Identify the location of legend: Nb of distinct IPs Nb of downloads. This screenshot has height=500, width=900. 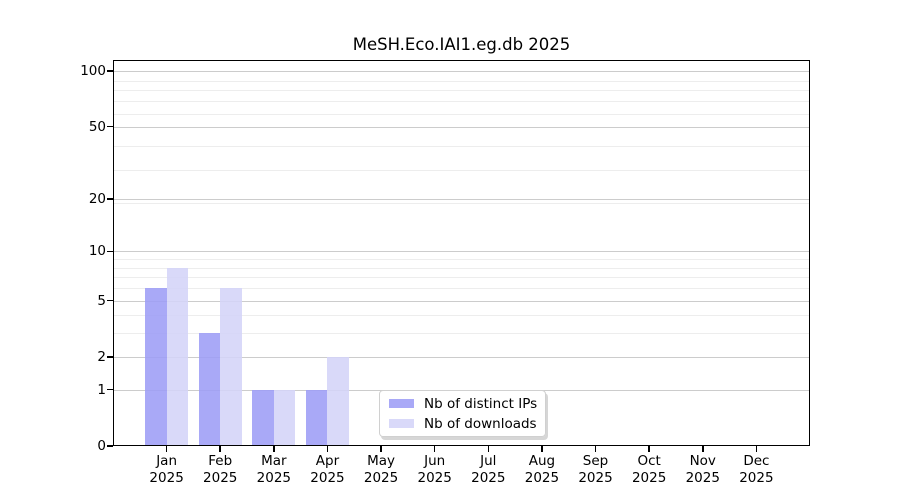
(462, 413).